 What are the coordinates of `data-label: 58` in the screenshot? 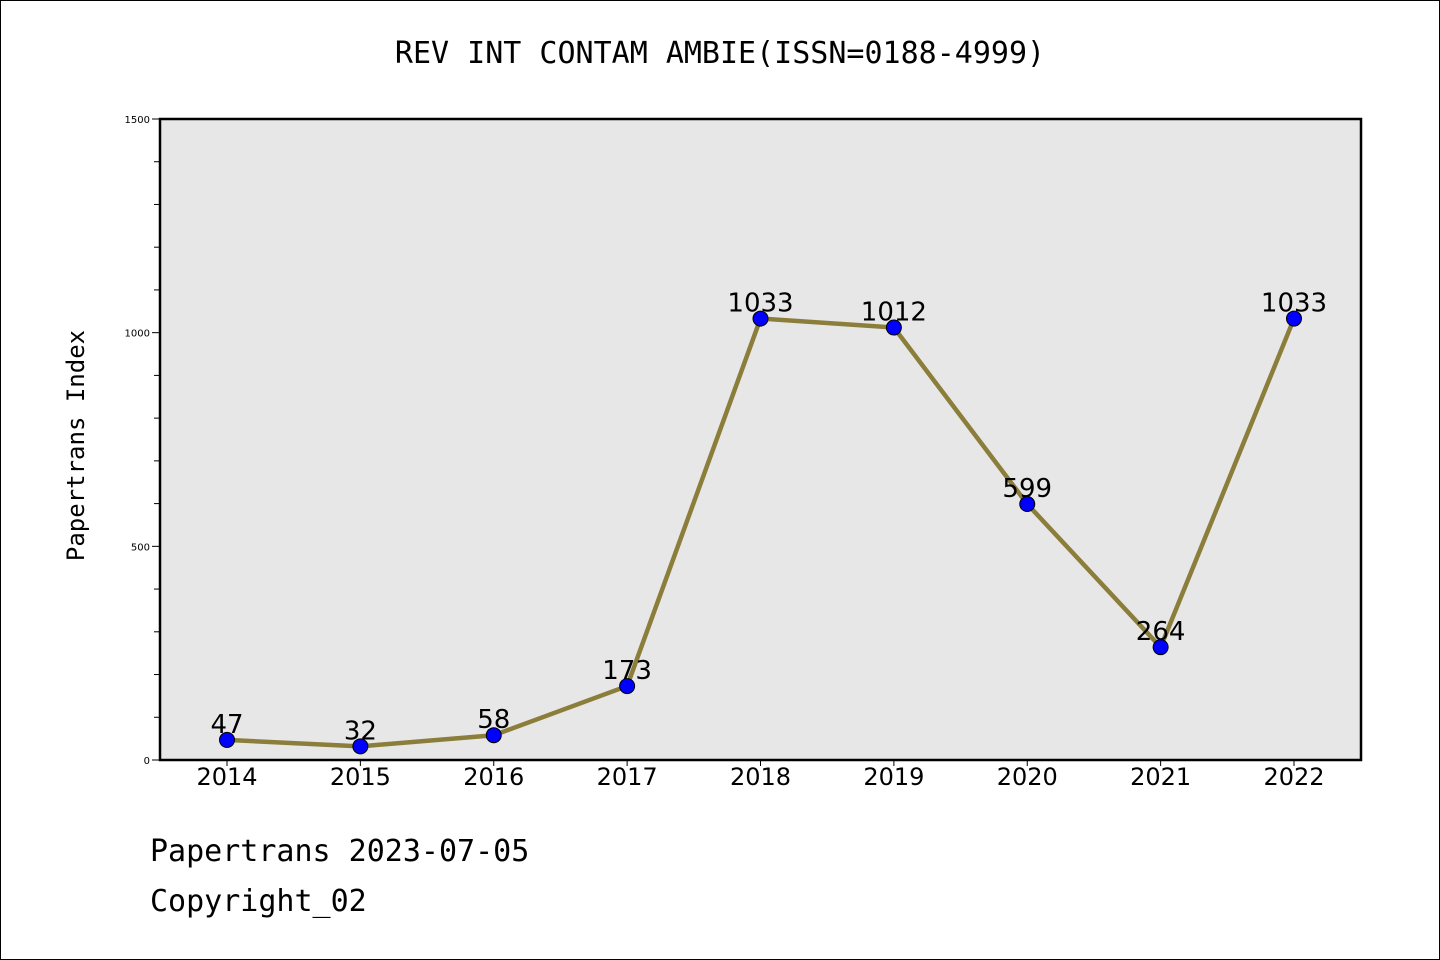 It's located at (493, 720).